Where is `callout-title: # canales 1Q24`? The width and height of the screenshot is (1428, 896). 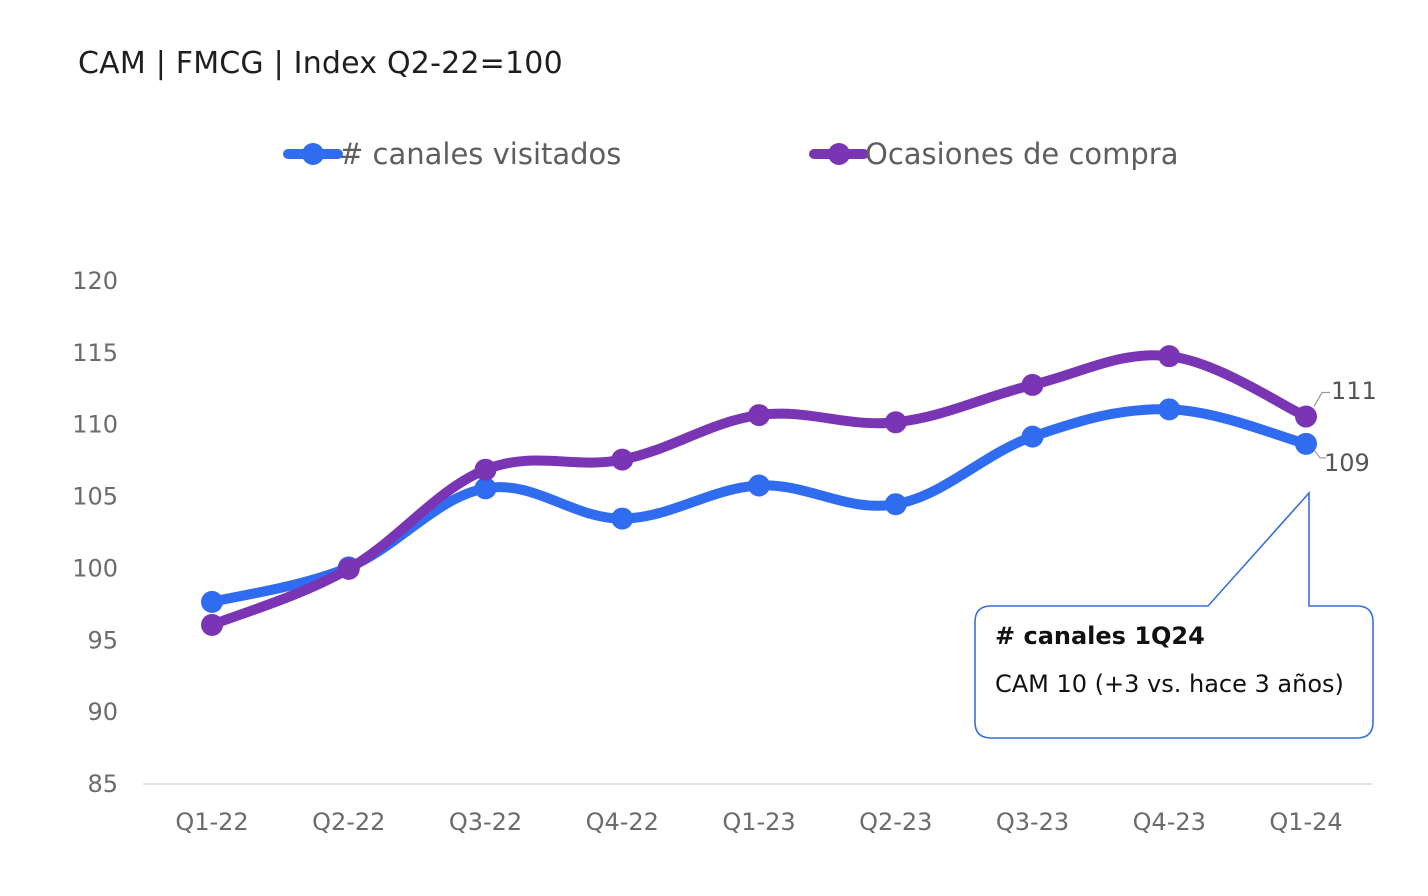 callout-title: # canales 1Q24 is located at coordinates (1100, 636).